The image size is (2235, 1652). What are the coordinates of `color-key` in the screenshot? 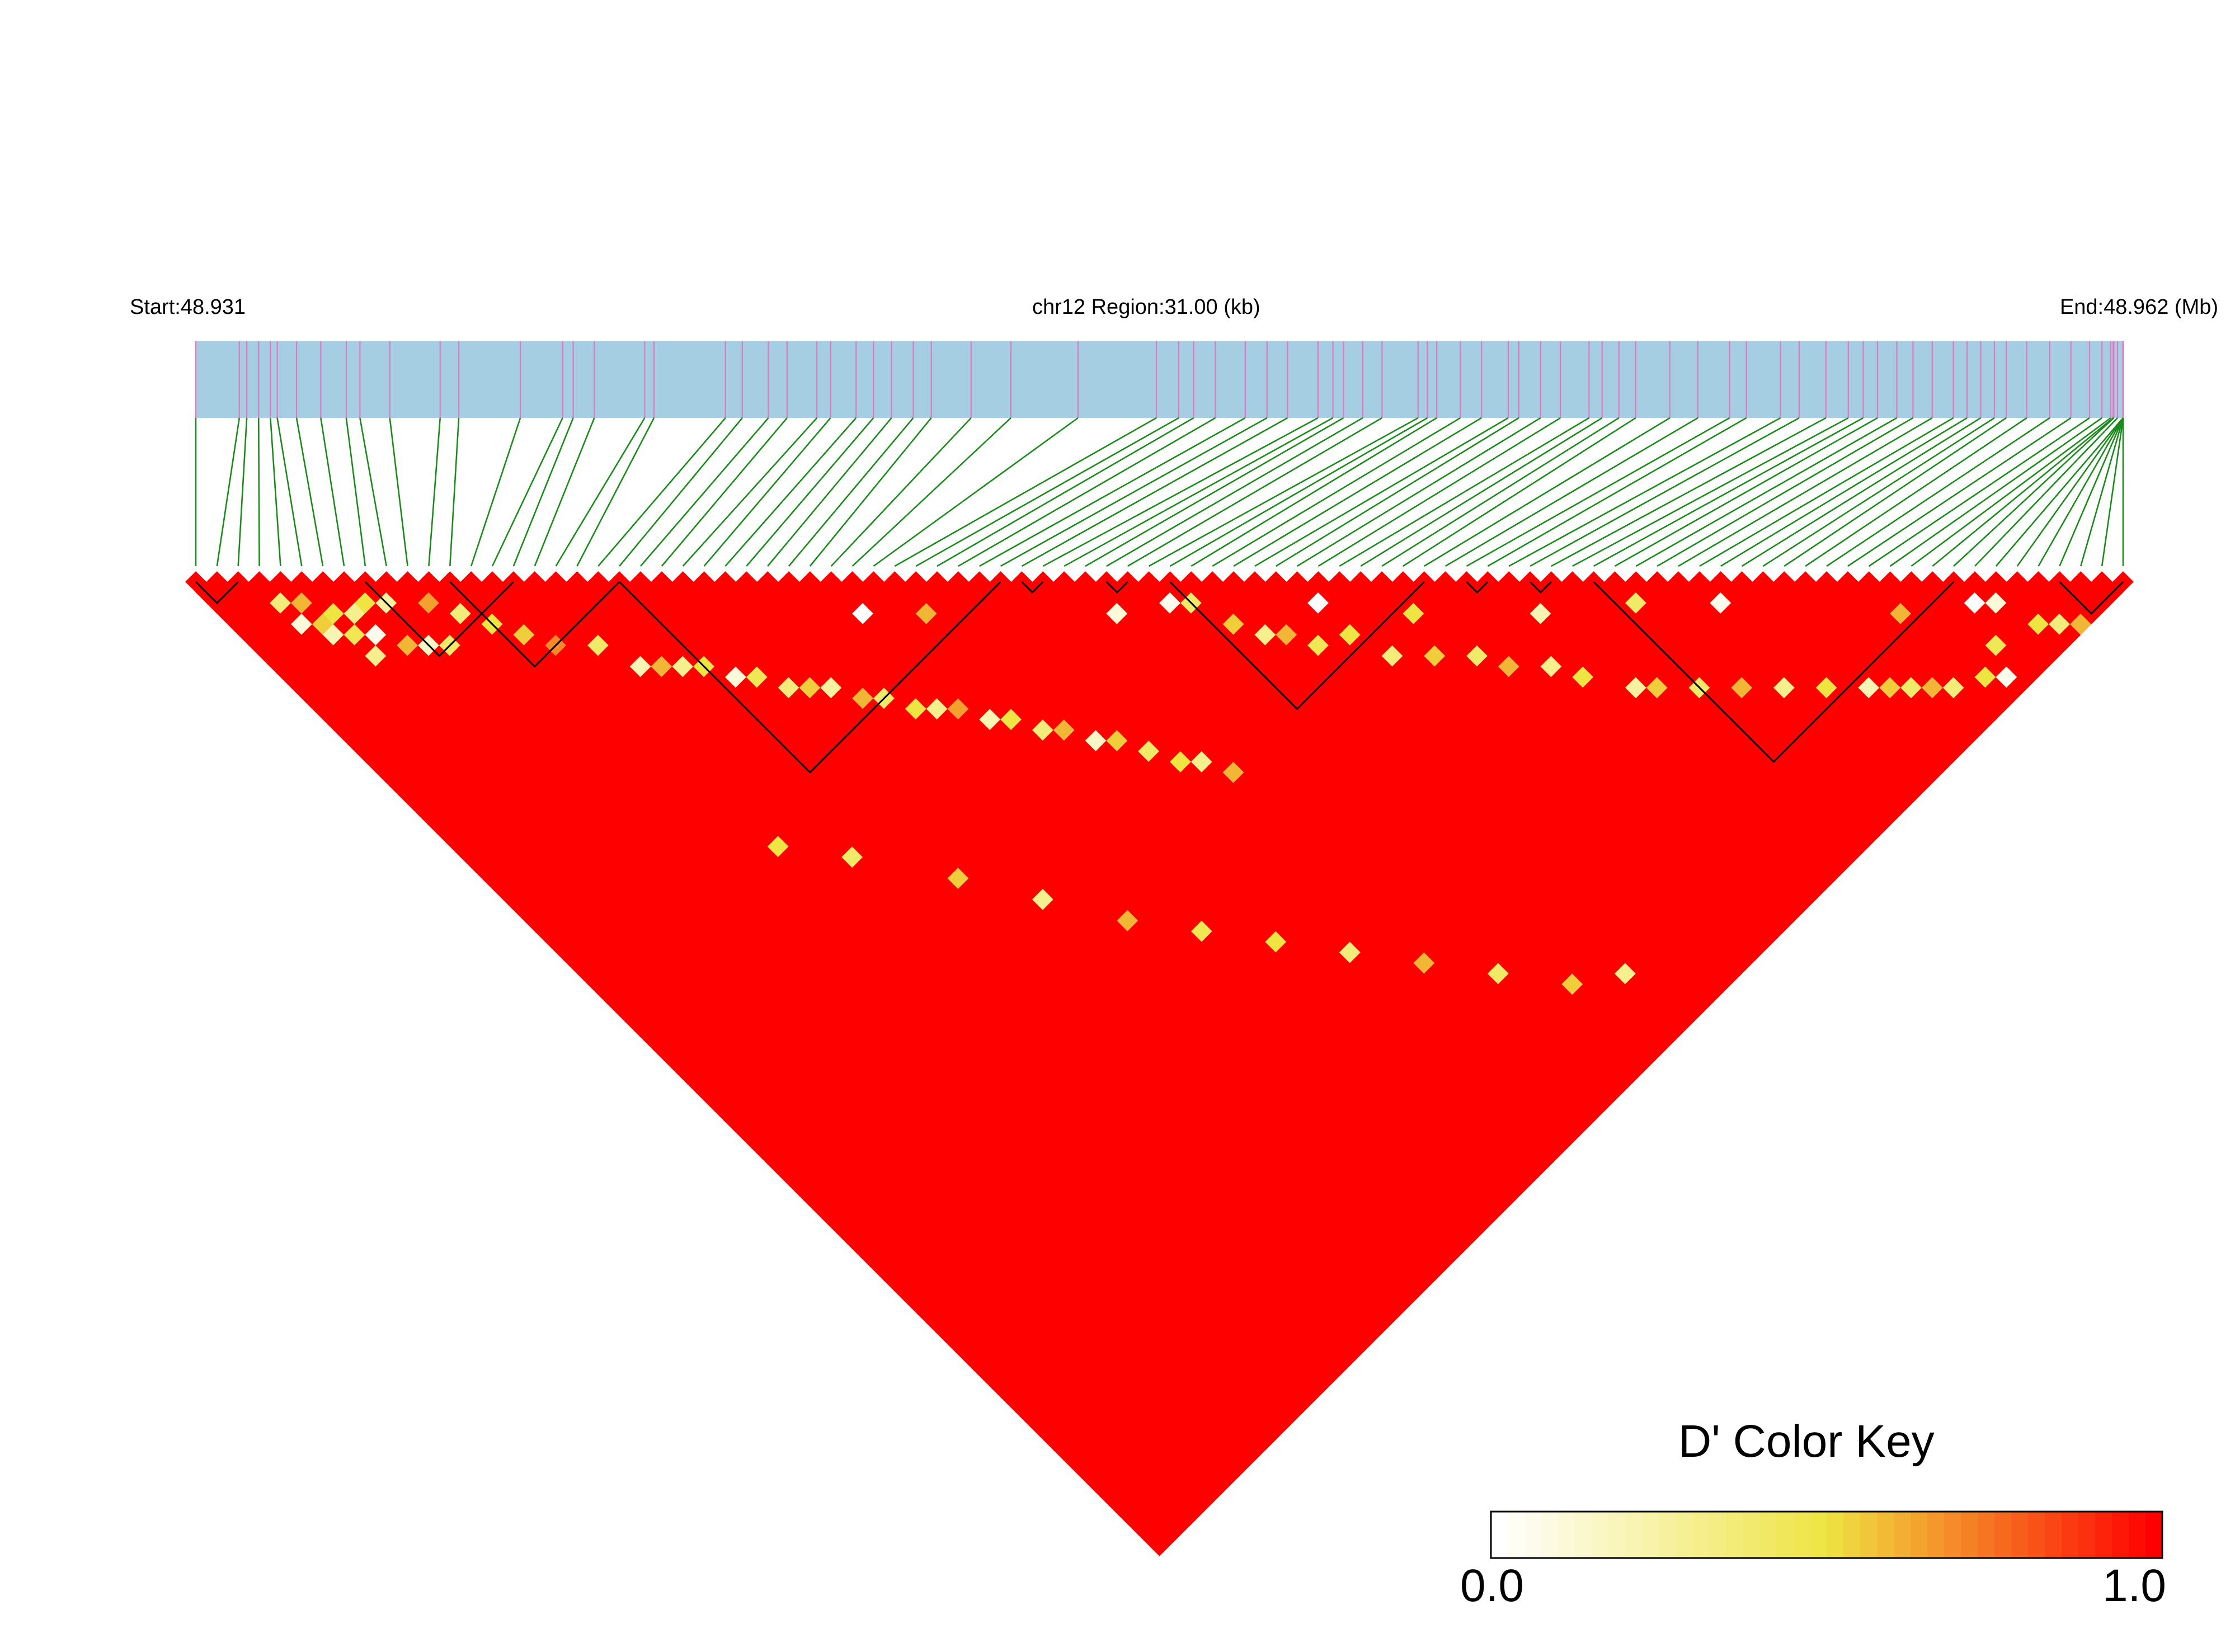 It's located at (1827, 1535).